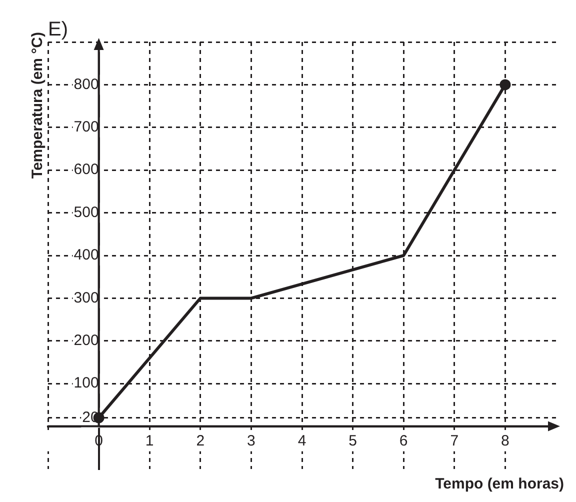 Image resolution: width=576 pixels, height=502 pixels. Describe the element at coordinates (86, 297) in the screenshot. I see `y-tick-label: 300` at that location.